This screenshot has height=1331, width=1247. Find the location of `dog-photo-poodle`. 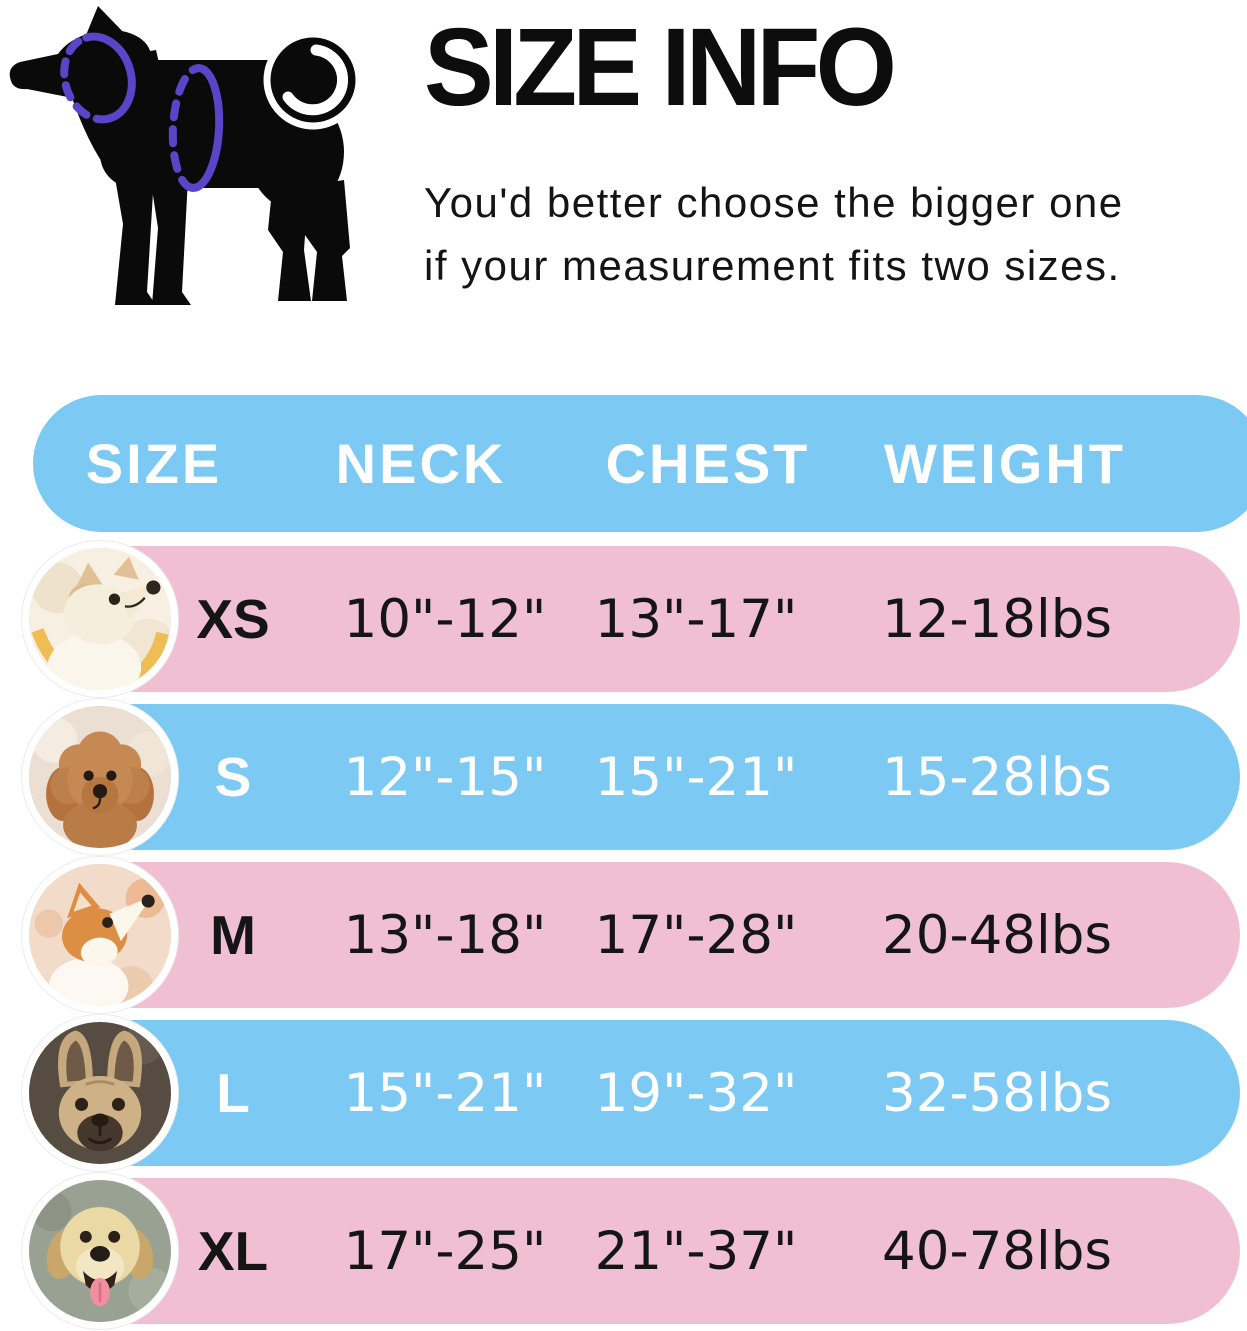

dog-photo-poodle is located at coordinates (100, 777).